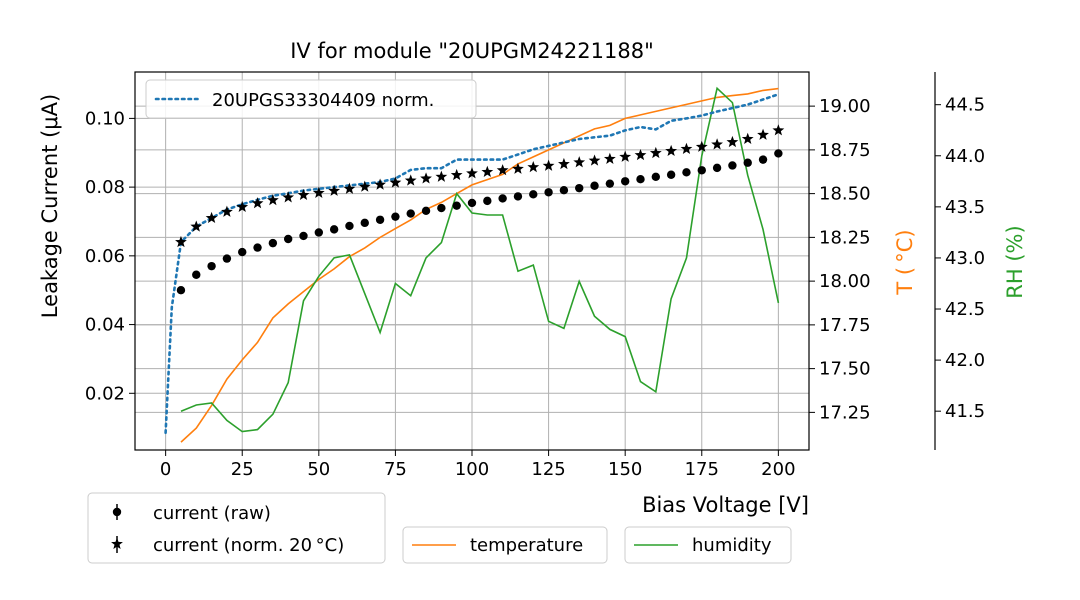  I want to click on temperature-tick-label: 18.75, so click(845, 150).